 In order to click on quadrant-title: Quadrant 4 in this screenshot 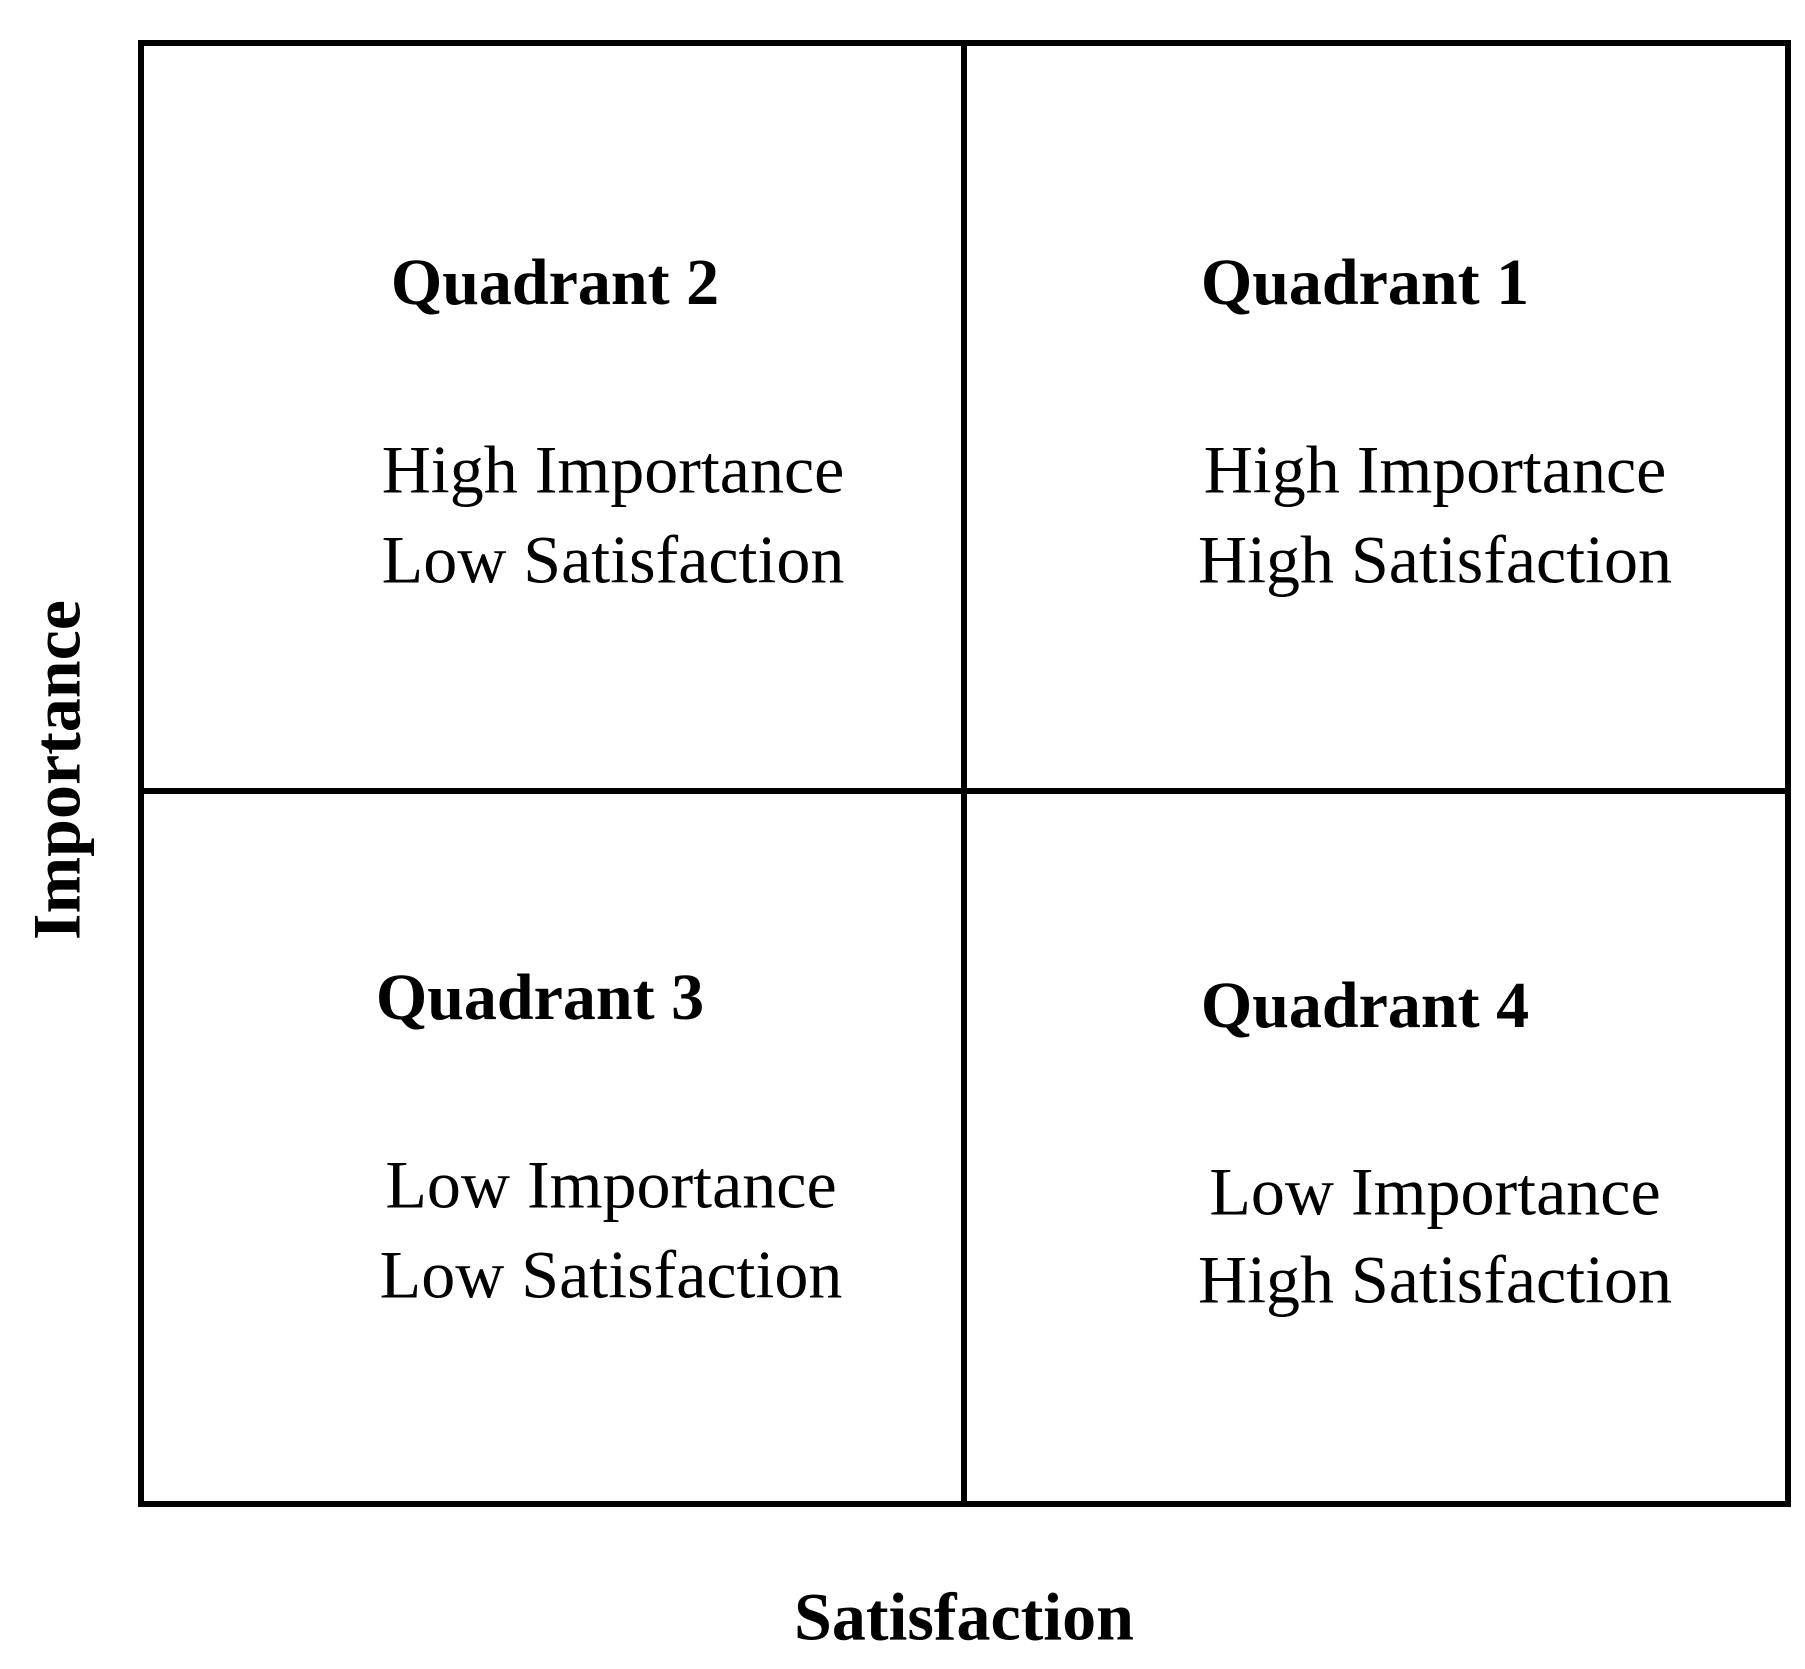, I will do `click(1365, 1005)`.